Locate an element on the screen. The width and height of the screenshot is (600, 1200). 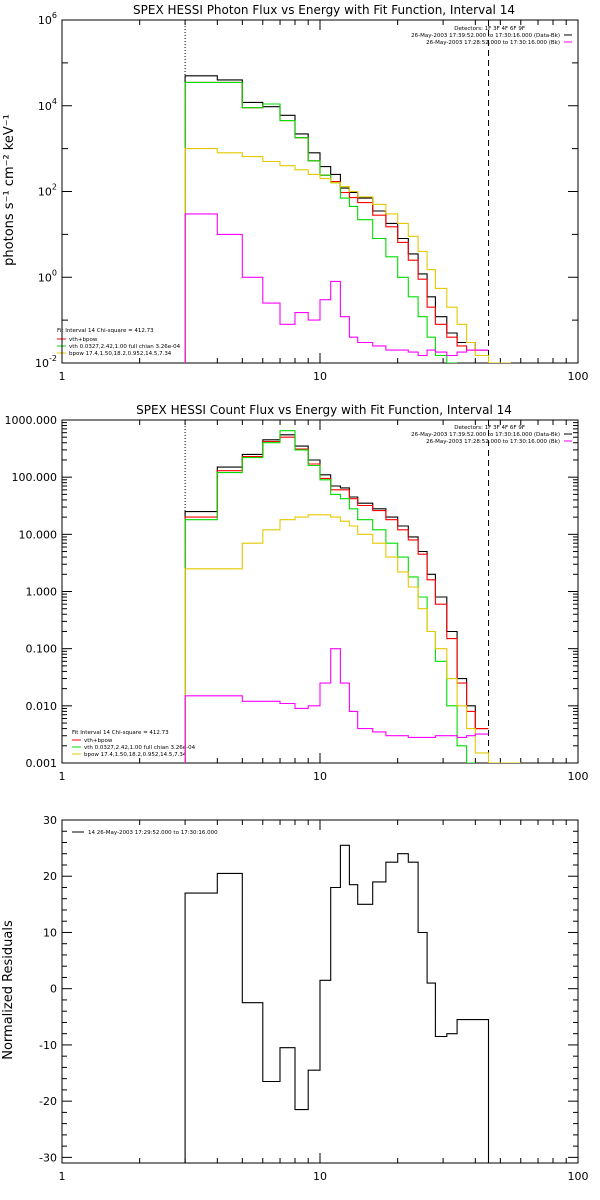
count-series-sum is located at coordinates (336, 599).